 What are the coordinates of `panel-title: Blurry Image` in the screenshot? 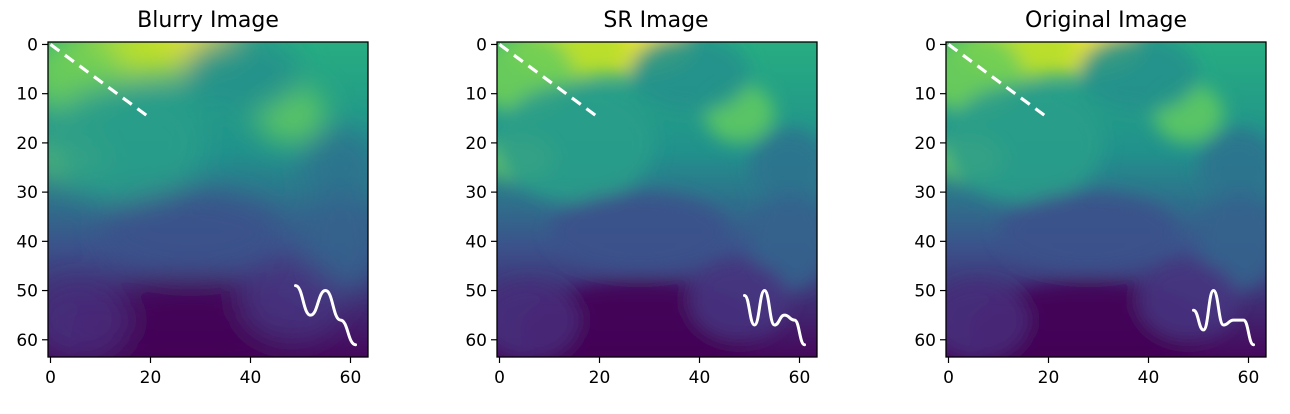 It's located at (208, 20).